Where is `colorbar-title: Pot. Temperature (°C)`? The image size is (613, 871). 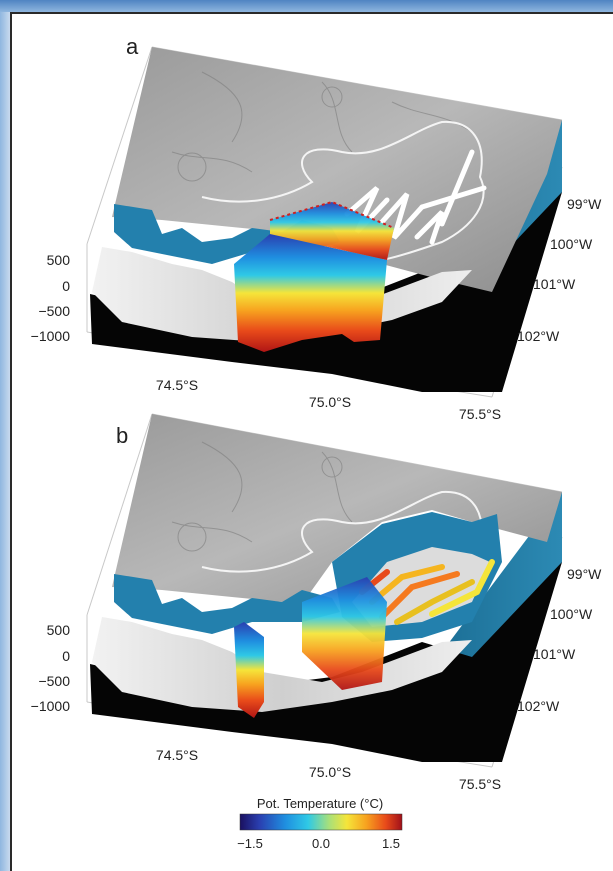 colorbar-title: Pot. Temperature (°C) is located at coordinates (320, 803).